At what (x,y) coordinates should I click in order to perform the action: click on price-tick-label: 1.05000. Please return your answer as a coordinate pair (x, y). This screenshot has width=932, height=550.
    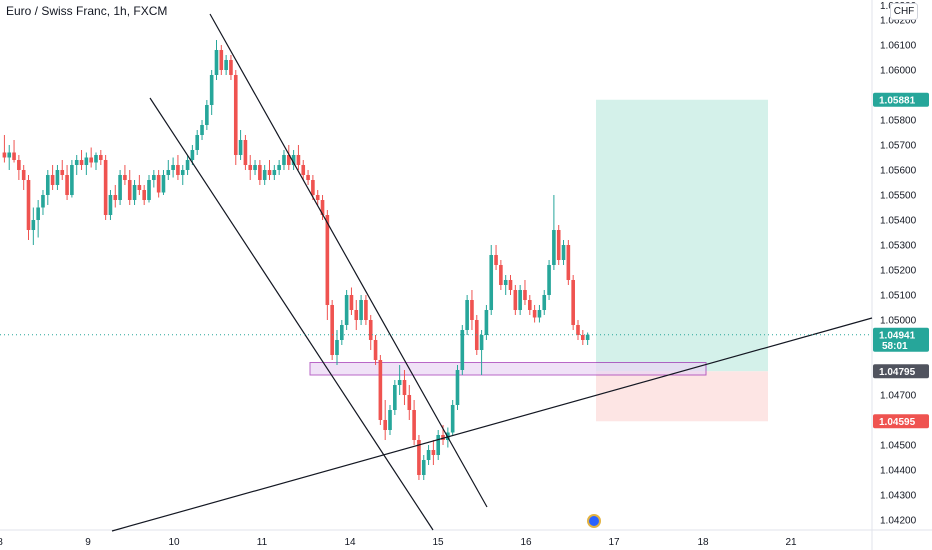
    Looking at the image, I should click on (898, 321).